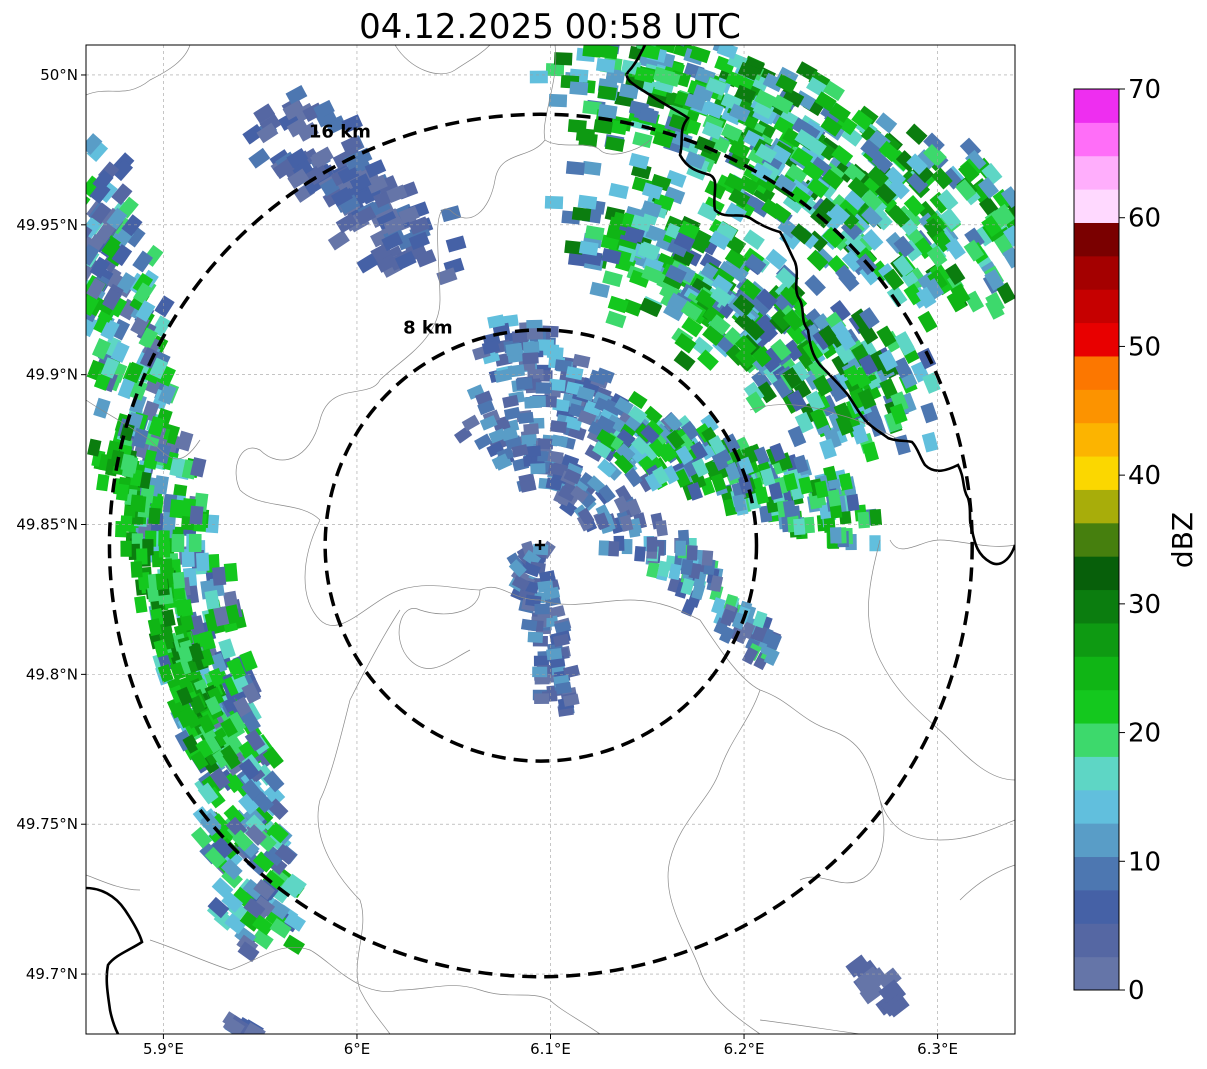 This screenshot has height=1069, width=1207. Describe the element at coordinates (937, 1049) in the screenshot. I see `x-tick-label: 6.3°E` at that location.